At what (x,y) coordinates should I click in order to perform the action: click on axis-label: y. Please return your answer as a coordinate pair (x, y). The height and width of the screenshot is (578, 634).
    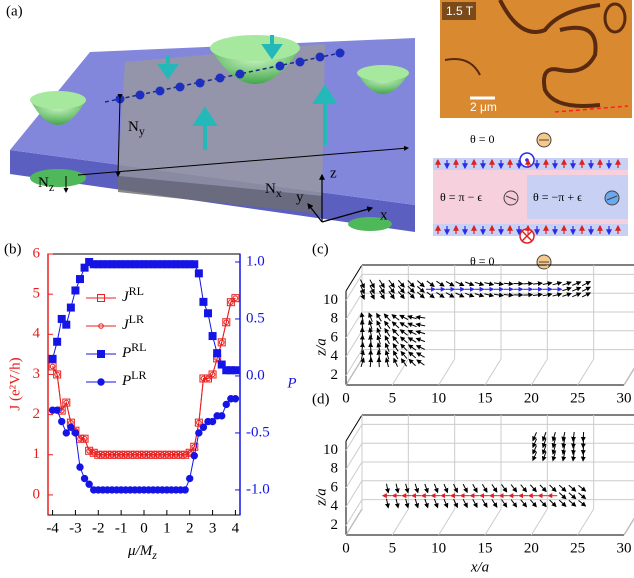
    Looking at the image, I should click on (300, 197).